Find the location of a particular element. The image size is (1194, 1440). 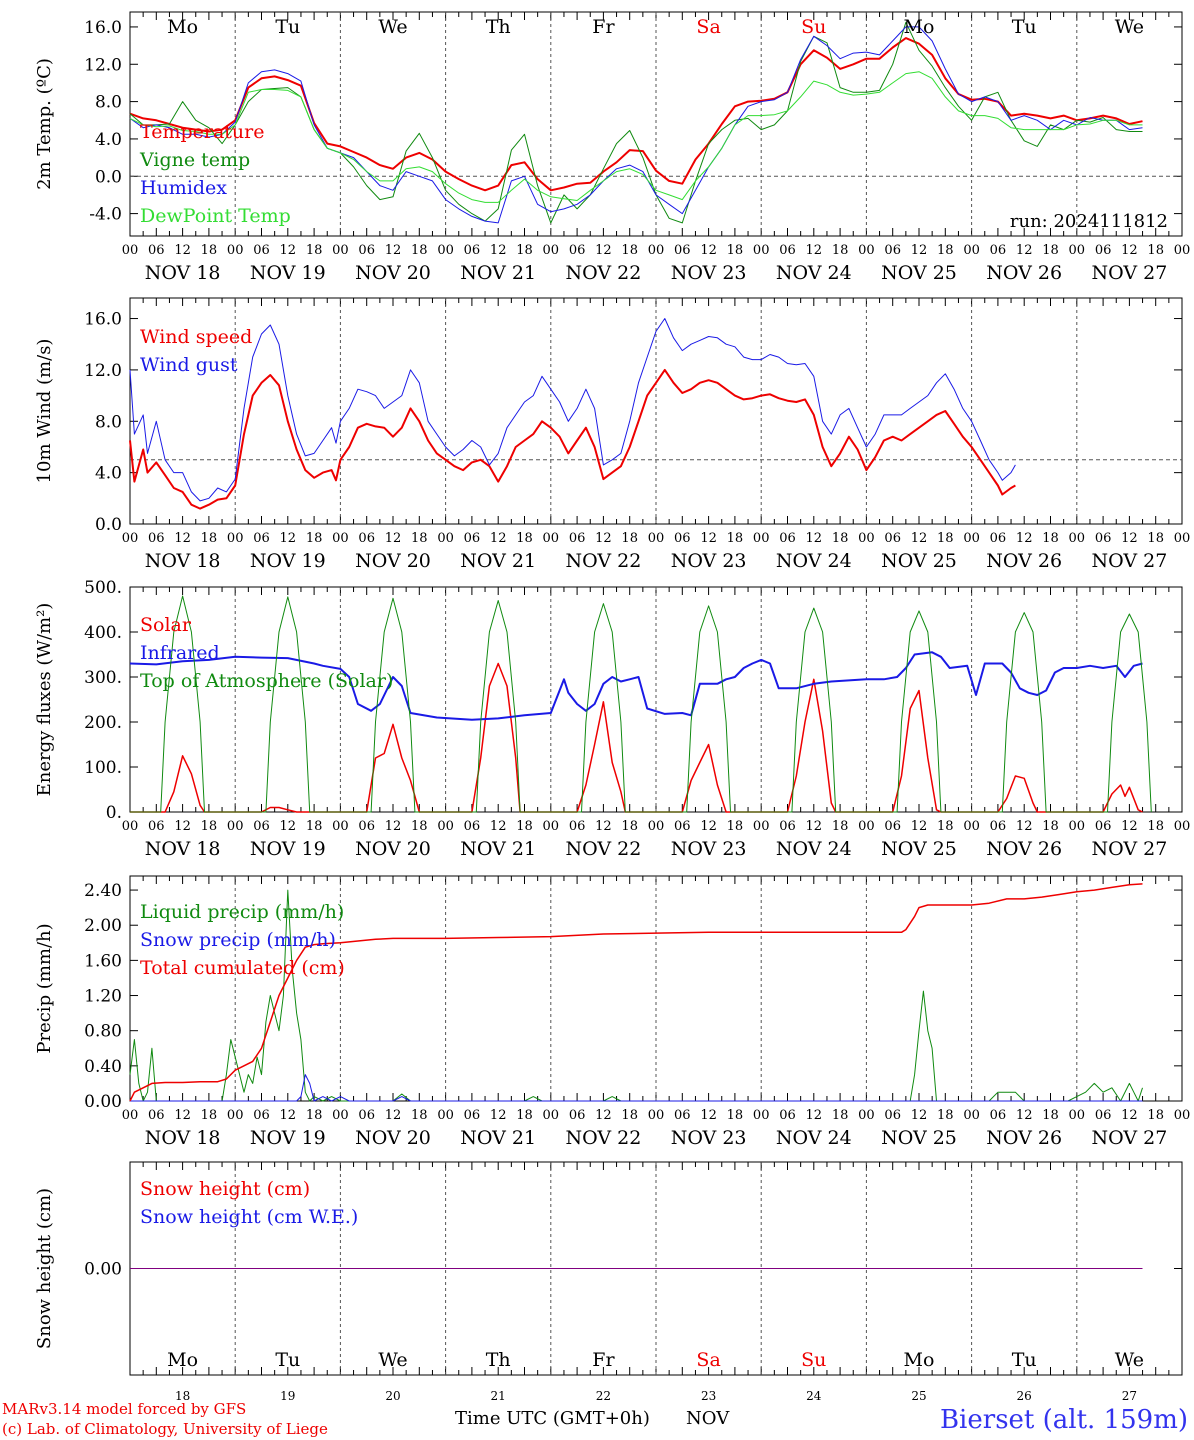

series-line-vigne-temp is located at coordinates (636, 122).